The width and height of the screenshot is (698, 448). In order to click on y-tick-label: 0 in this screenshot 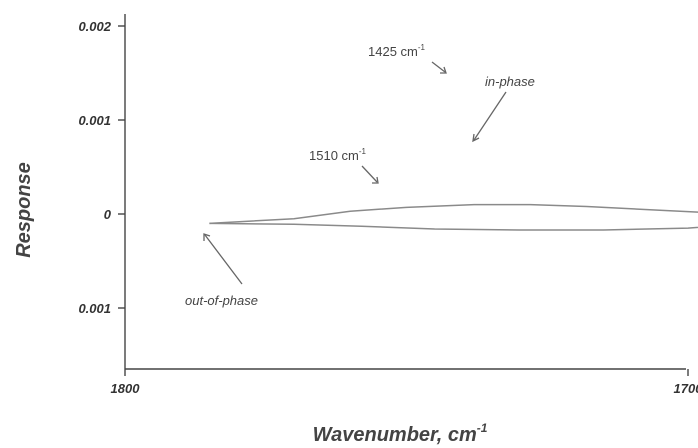, I will do `click(108, 214)`.